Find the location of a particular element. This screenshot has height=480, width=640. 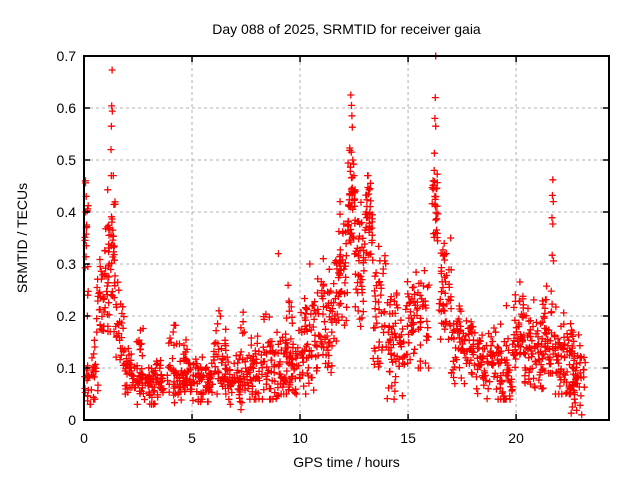

x-tick-label: 15 is located at coordinates (408, 438).